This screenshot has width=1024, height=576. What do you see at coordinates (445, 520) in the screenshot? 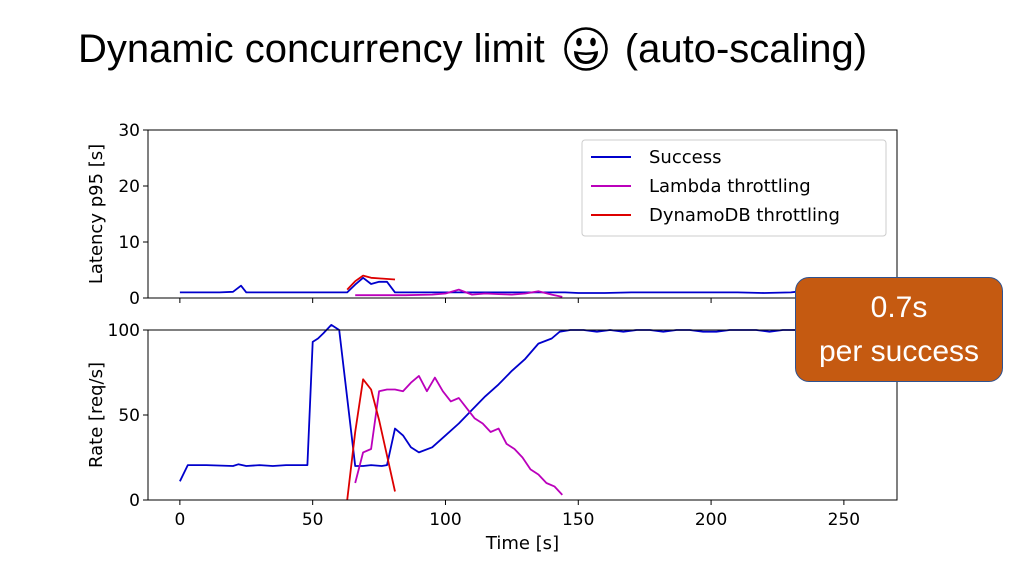
I see `x-tick-label: 100` at bounding box center [445, 520].